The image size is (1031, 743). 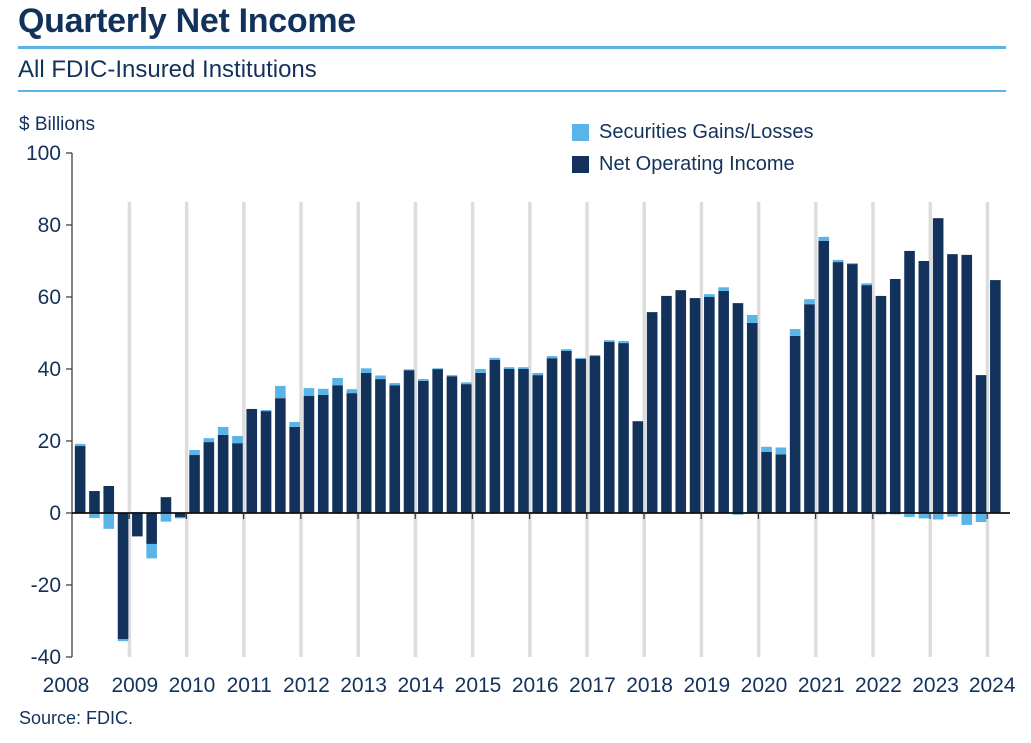 What do you see at coordinates (512, 91) in the screenshot?
I see `subtitle-rule` at bounding box center [512, 91].